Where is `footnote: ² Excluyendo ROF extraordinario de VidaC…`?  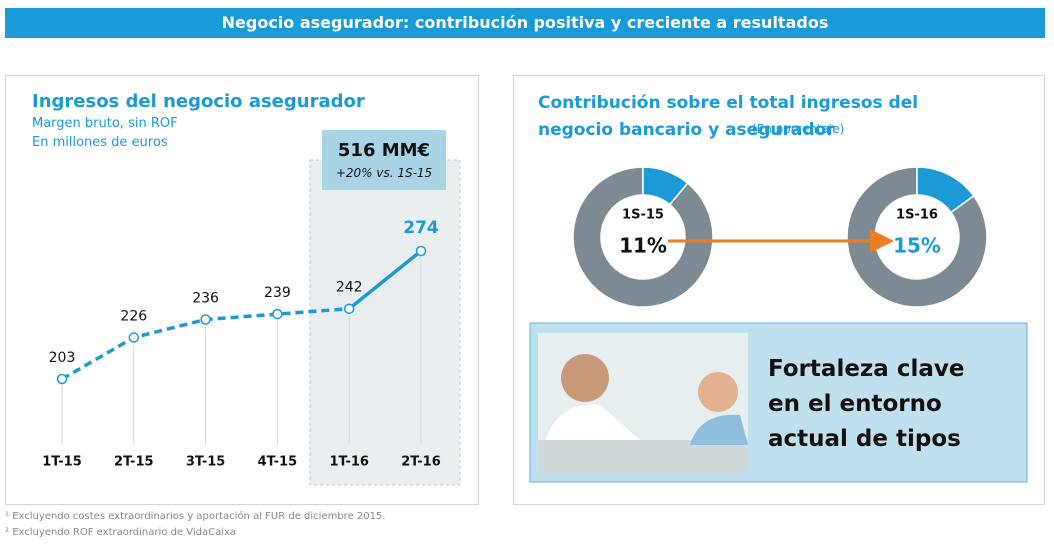 footnote: ² Excluyendo ROF extraordinario de VidaC… is located at coordinates (120, 532).